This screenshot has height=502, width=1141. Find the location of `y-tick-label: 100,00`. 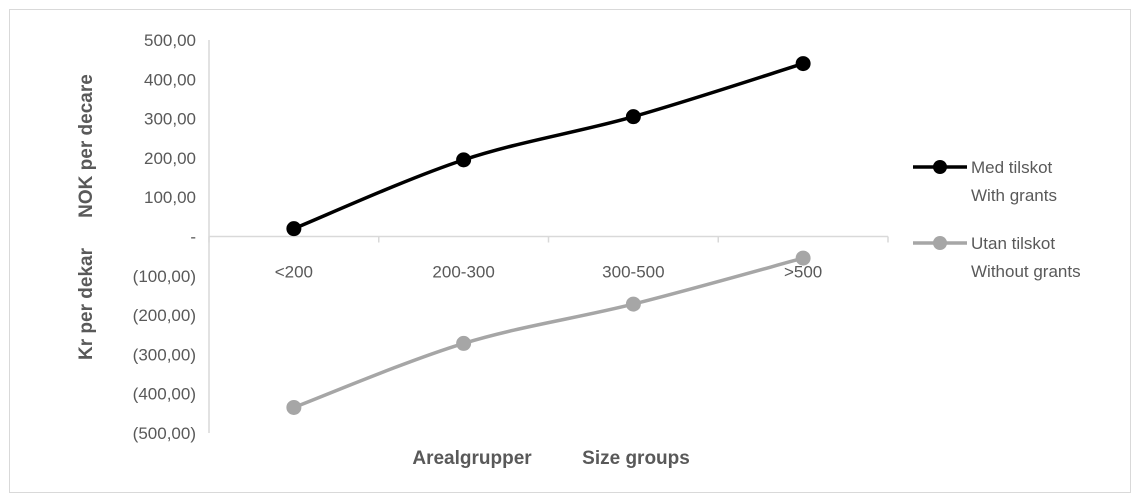

y-tick-label: 100,00 is located at coordinates (170, 197).